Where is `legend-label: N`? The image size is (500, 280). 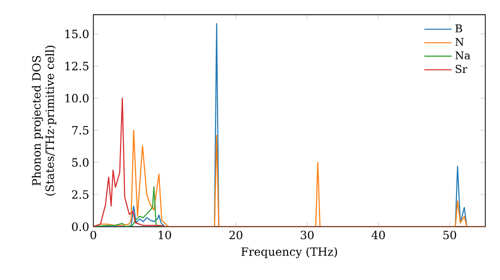
legend-label: N is located at coordinates (459, 42).